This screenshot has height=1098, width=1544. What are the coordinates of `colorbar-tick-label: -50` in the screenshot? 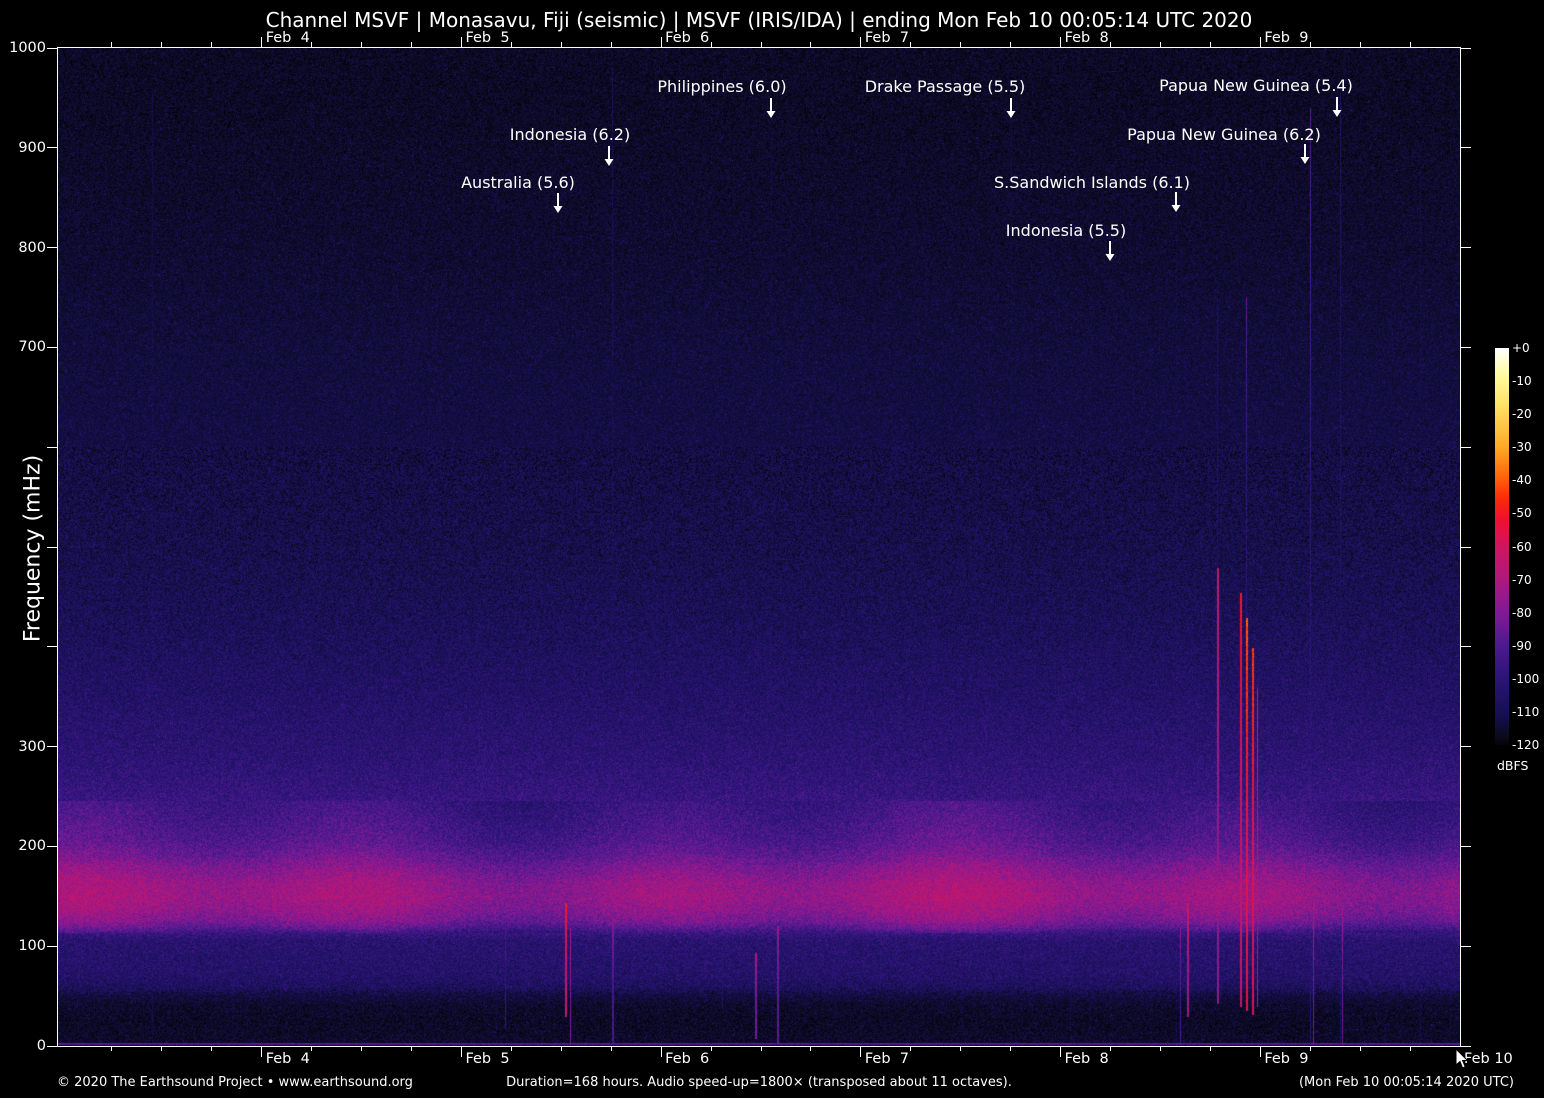 It's located at (1522, 513).